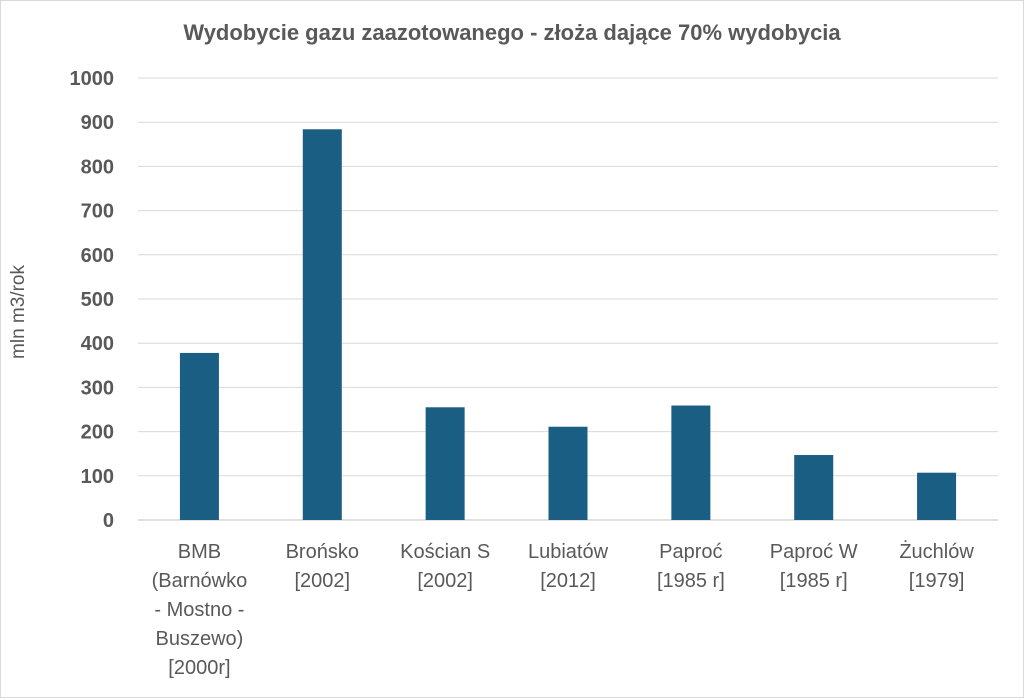 The width and height of the screenshot is (1024, 698). Describe the element at coordinates (814, 552) in the screenshot. I see `x-tick-label: Paproć W` at that location.